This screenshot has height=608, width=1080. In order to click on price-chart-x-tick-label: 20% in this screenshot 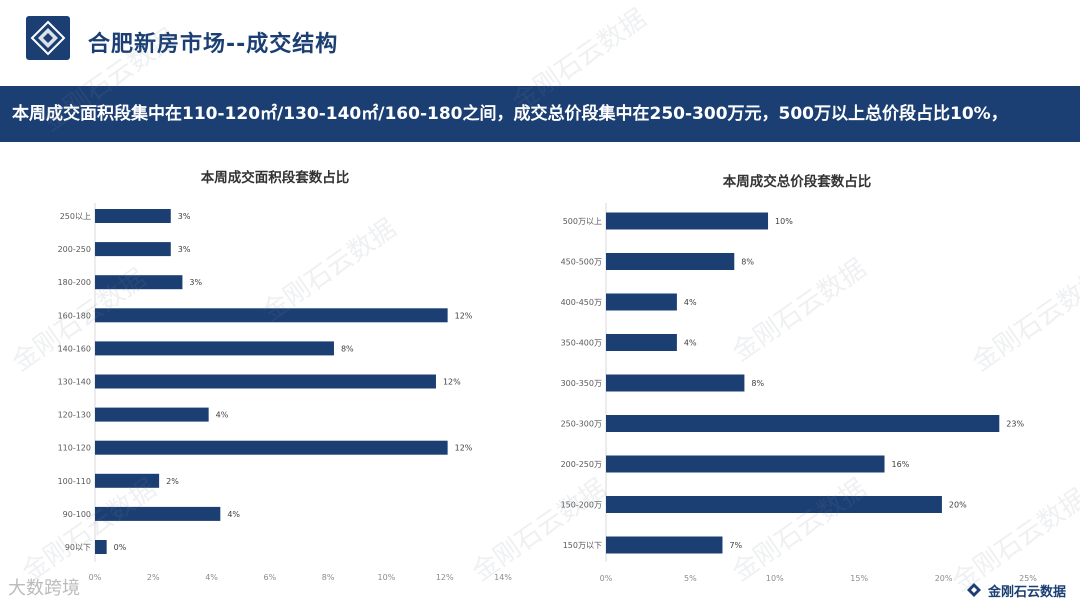, I will do `click(944, 578)`.